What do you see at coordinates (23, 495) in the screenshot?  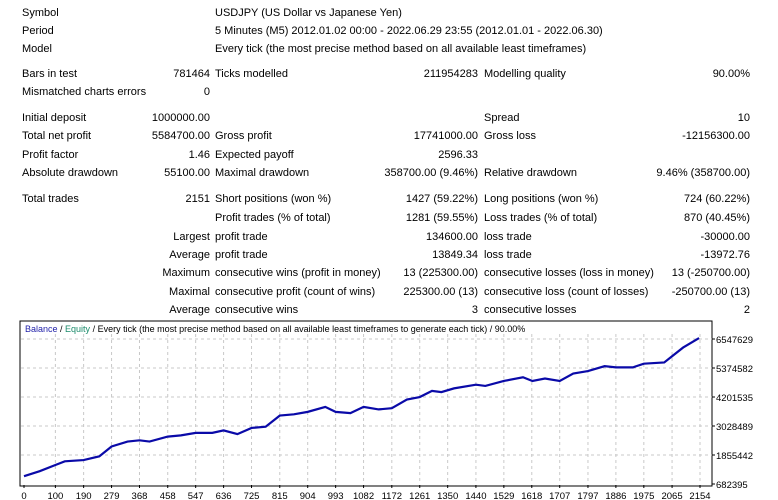 I see `x-tick-label: 0` at bounding box center [23, 495].